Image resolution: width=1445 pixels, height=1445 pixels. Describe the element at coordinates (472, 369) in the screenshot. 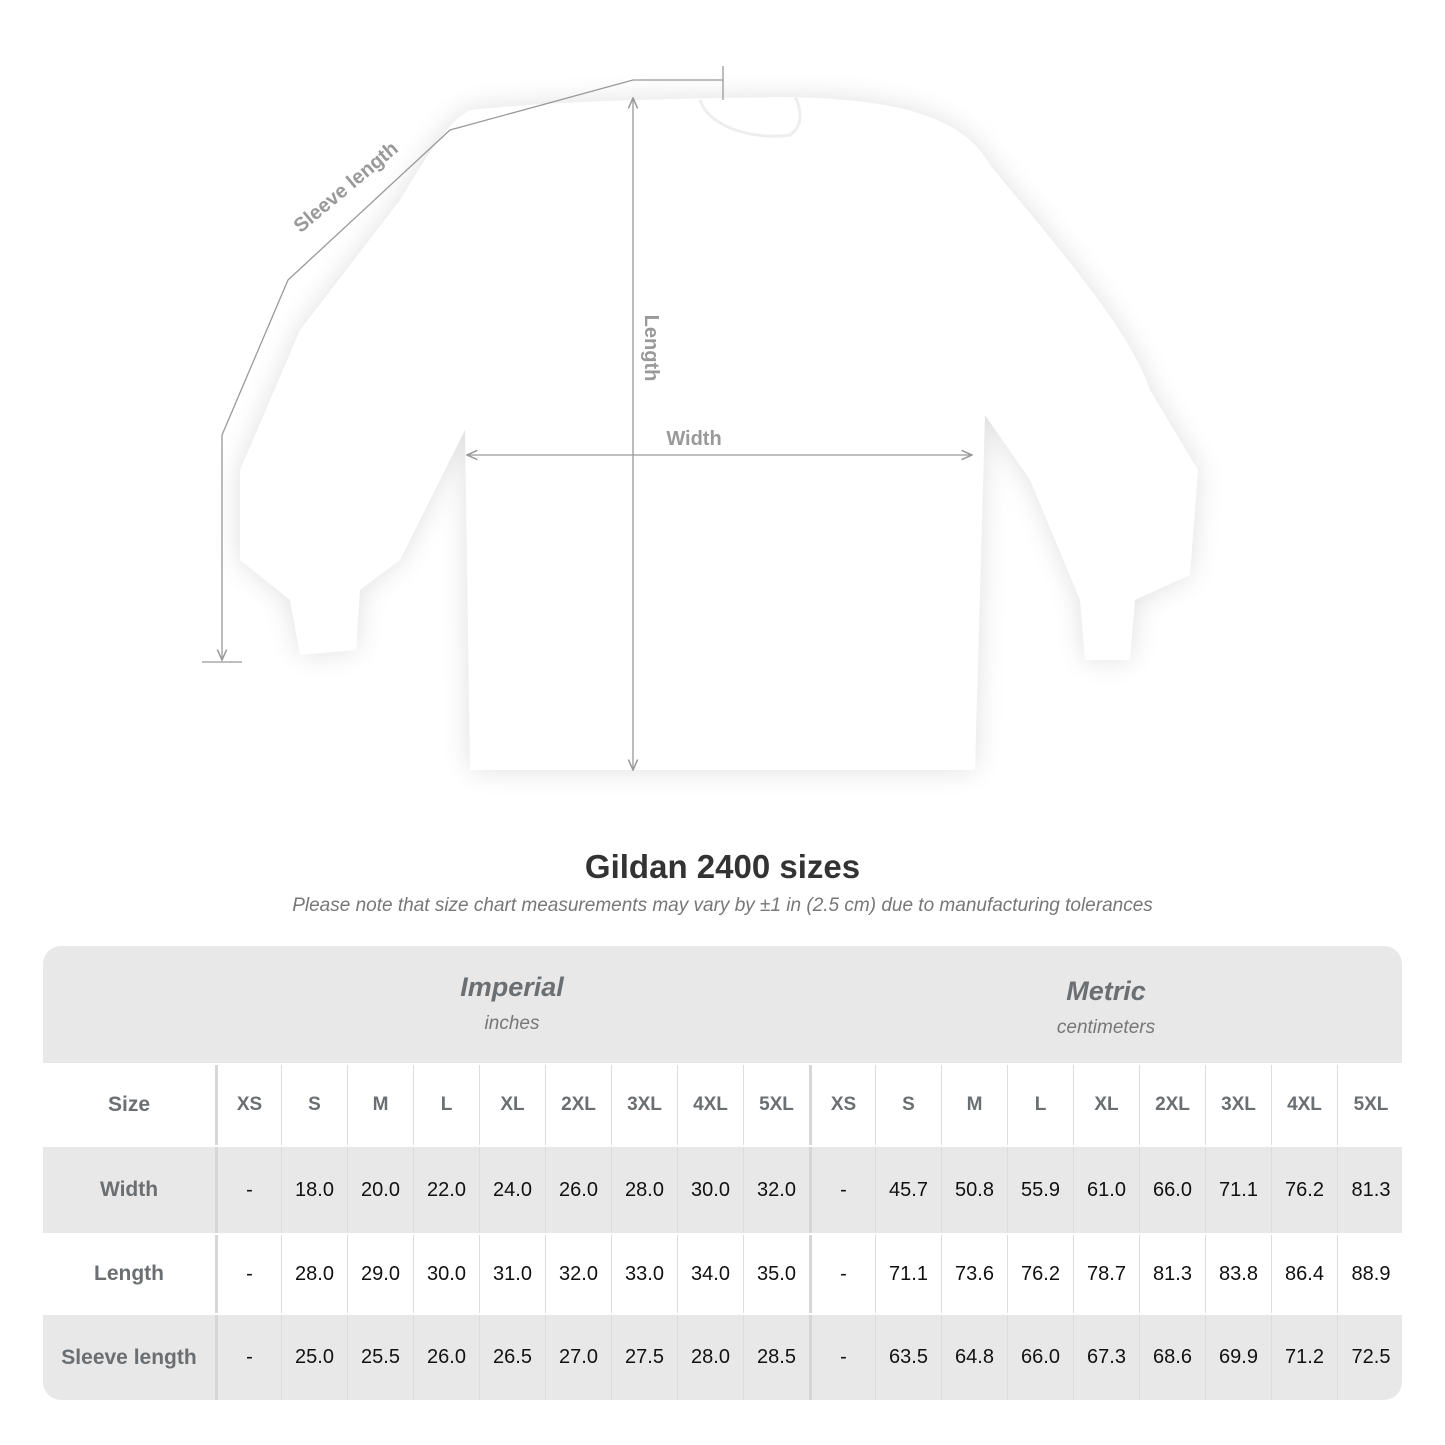

I see `sleeve-length-measure-line` at that location.